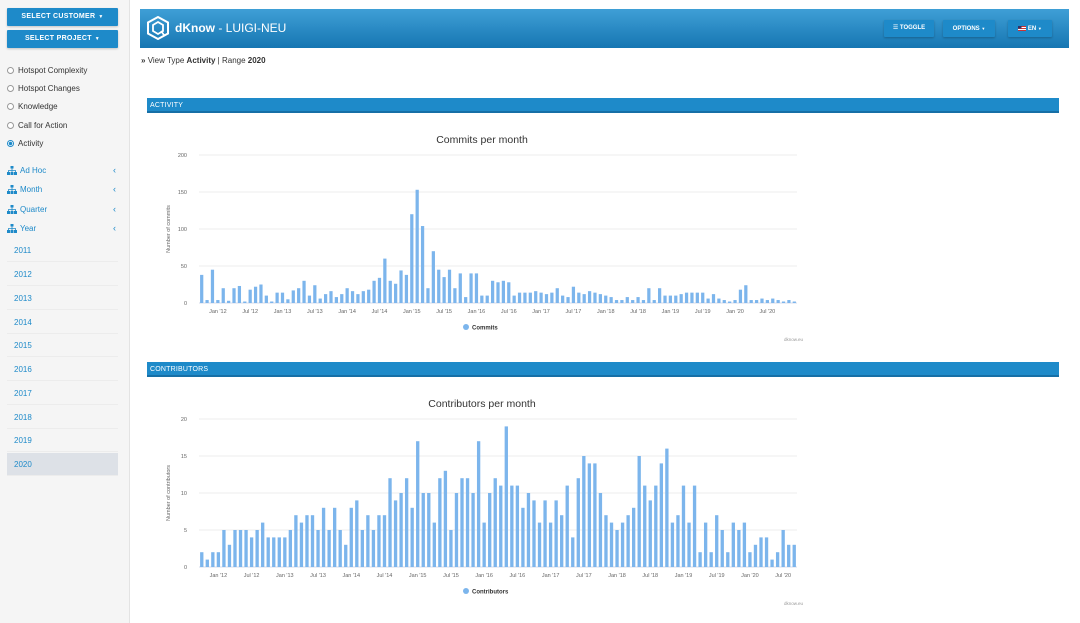  I want to click on x-tick-label: Jan '12, so click(219, 576).